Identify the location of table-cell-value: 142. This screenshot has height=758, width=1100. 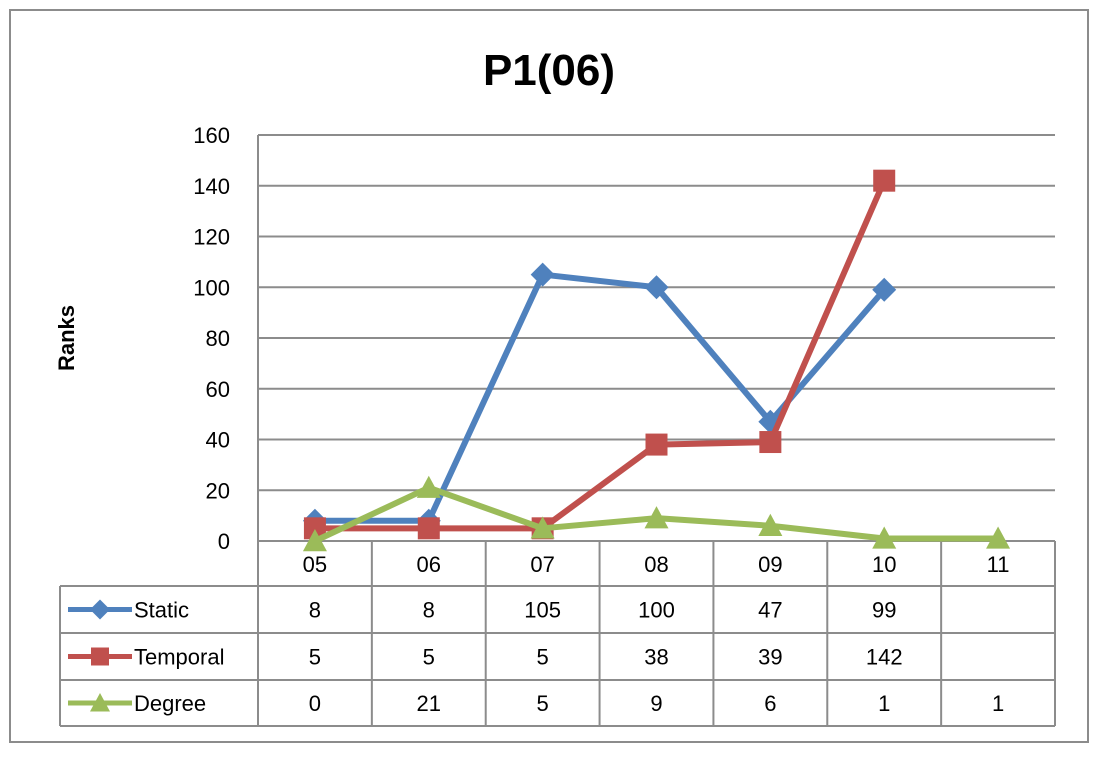
(884, 657).